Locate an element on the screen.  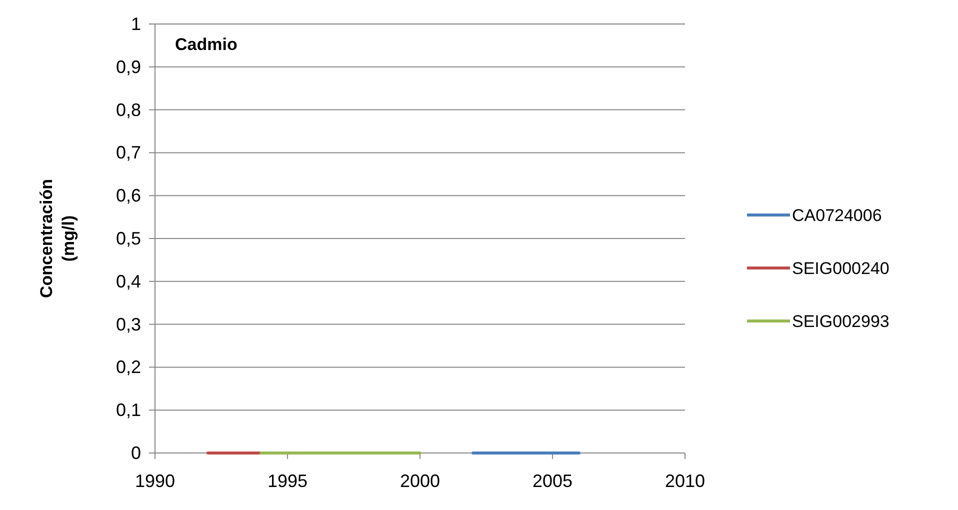
y-tick-label: 0,4 is located at coordinates (128, 281).